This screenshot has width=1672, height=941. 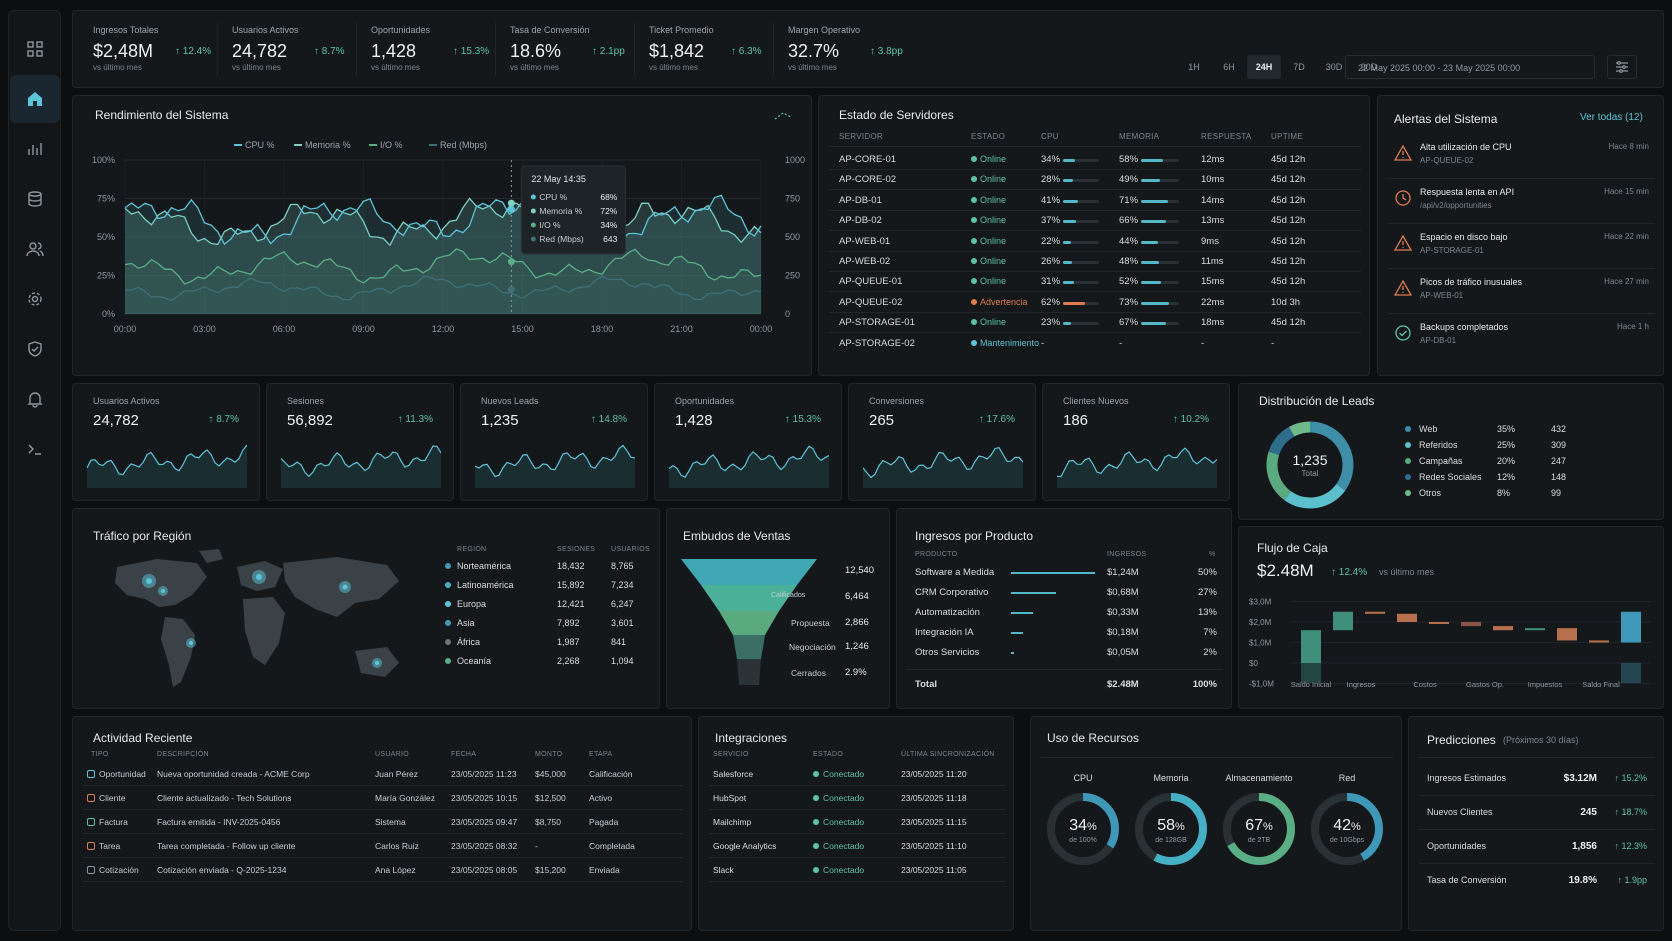 What do you see at coordinates (934, 798) in the screenshot?
I see `integration-sync: 23/05/2025 11:18` at bounding box center [934, 798].